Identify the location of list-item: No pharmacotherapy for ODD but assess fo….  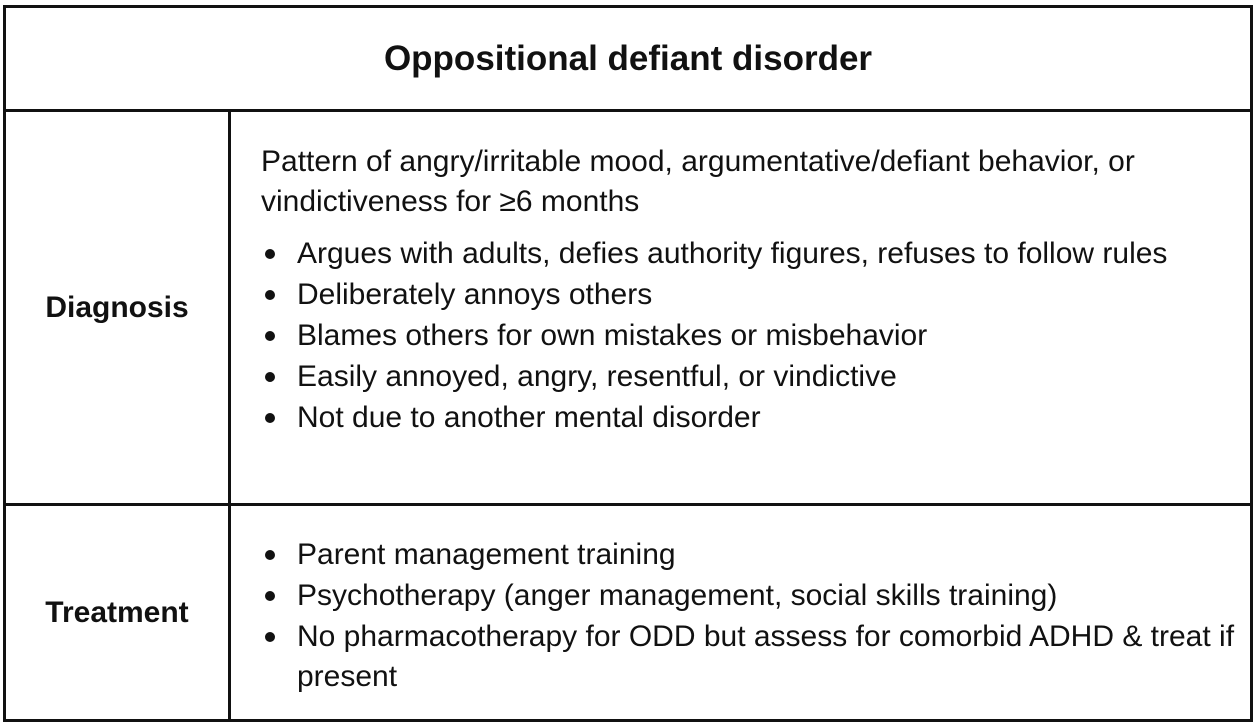
(748, 657).